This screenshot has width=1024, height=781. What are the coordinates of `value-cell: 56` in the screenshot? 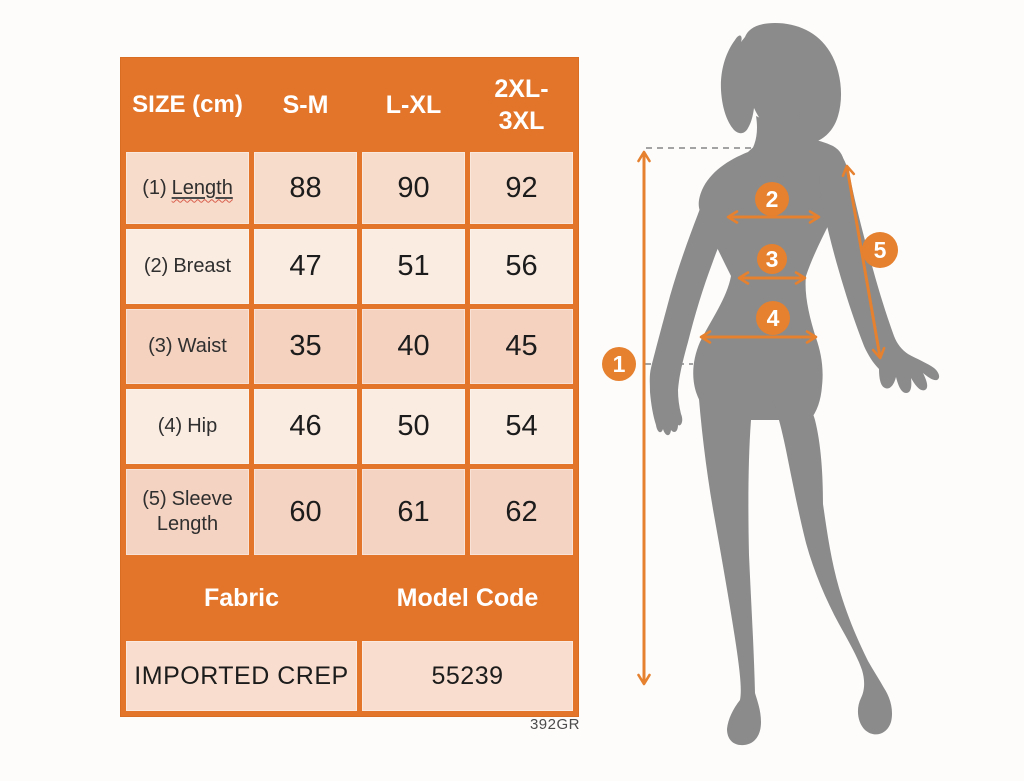 It's located at (521, 266).